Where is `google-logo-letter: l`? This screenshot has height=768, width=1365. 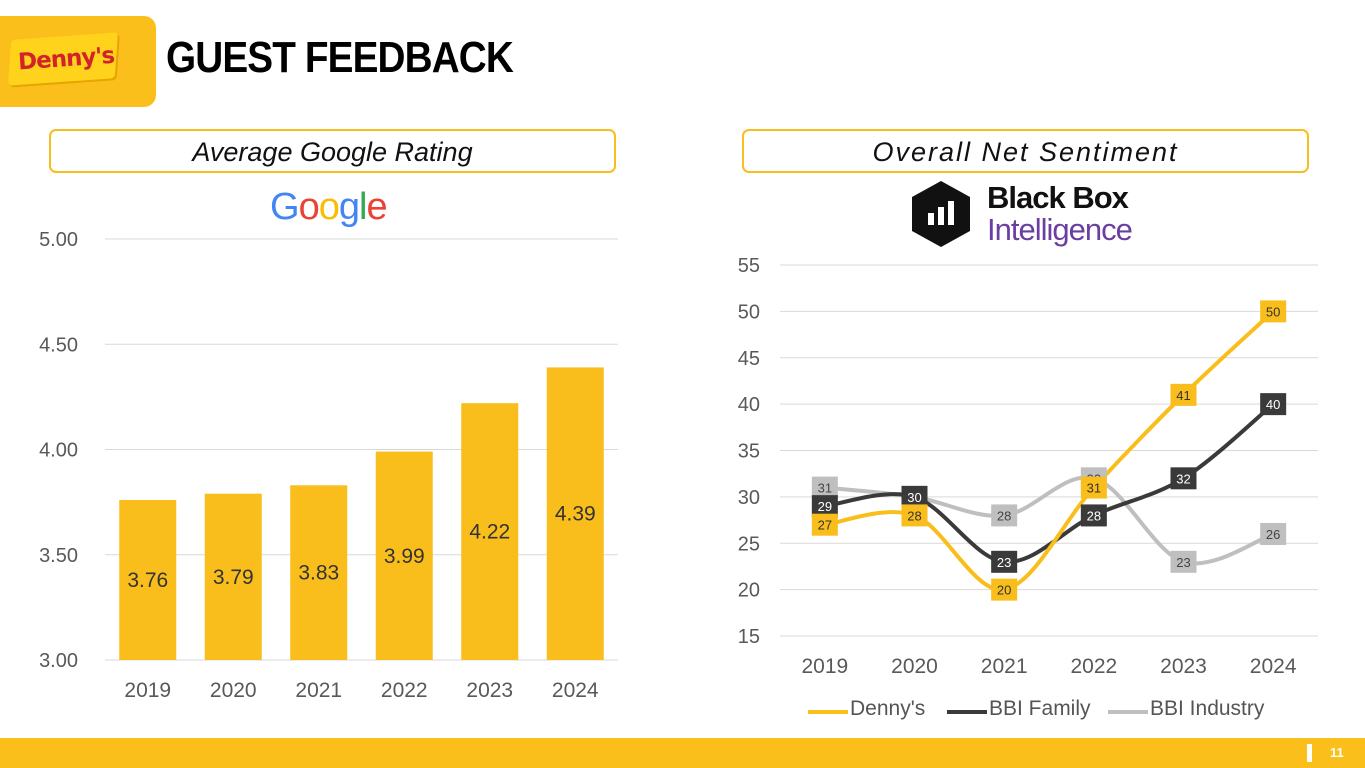 google-logo-letter: l is located at coordinates (363, 207).